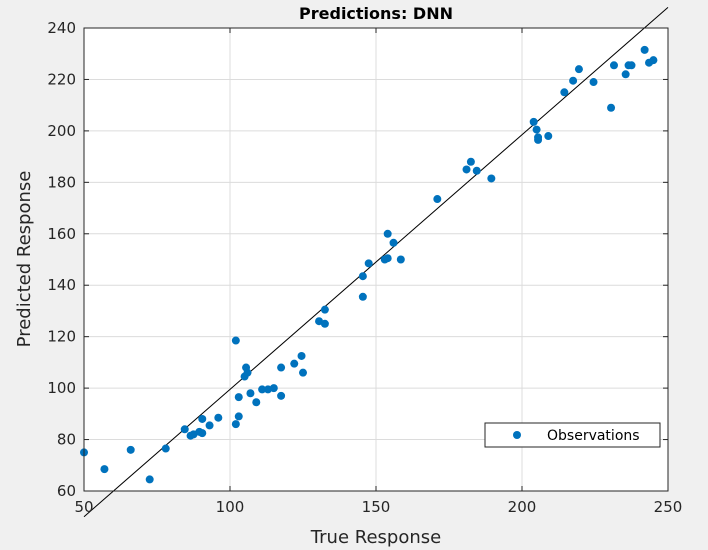 The width and height of the screenshot is (708, 550). I want to click on y-tick-label: 200, so click(61, 131).